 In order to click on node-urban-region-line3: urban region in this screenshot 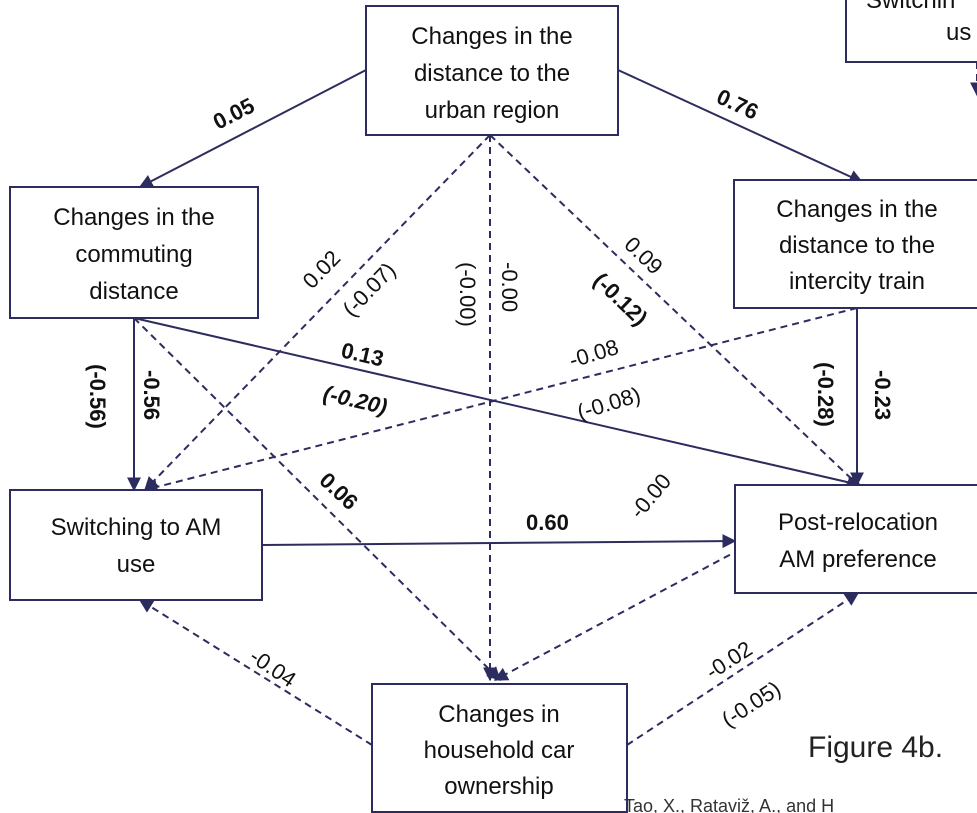, I will do `click(492, 110)`.